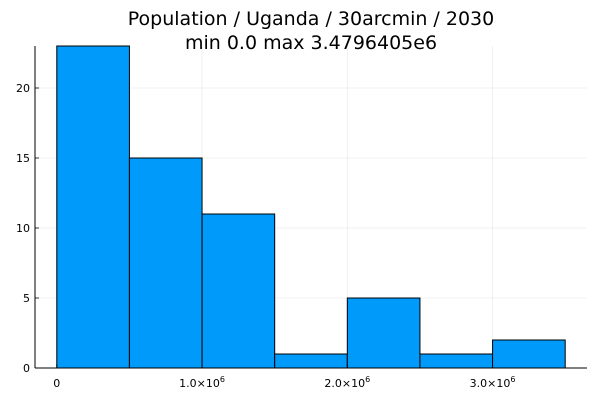 The height and width of the screenshot is (400, 600). I want to click on x-tick-label-0: 0, so click(56, 383).